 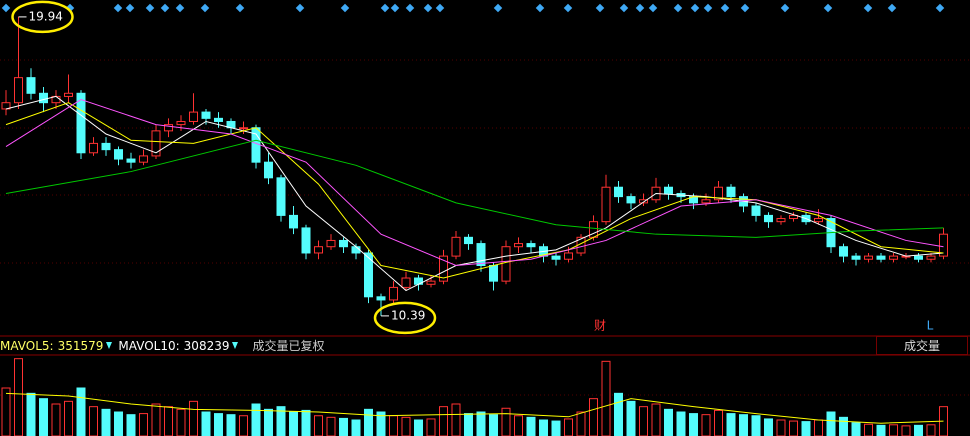 I want to click on mavol-value: 351579, so click(x=80, y=345).